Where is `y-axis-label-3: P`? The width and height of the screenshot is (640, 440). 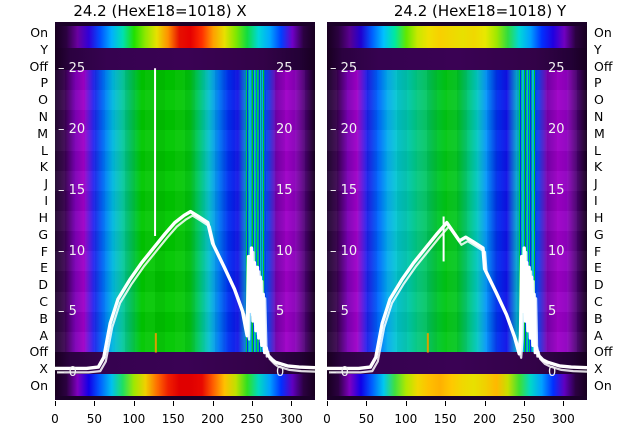 y-axis-label-3: P is located at coordinates (598, 83).